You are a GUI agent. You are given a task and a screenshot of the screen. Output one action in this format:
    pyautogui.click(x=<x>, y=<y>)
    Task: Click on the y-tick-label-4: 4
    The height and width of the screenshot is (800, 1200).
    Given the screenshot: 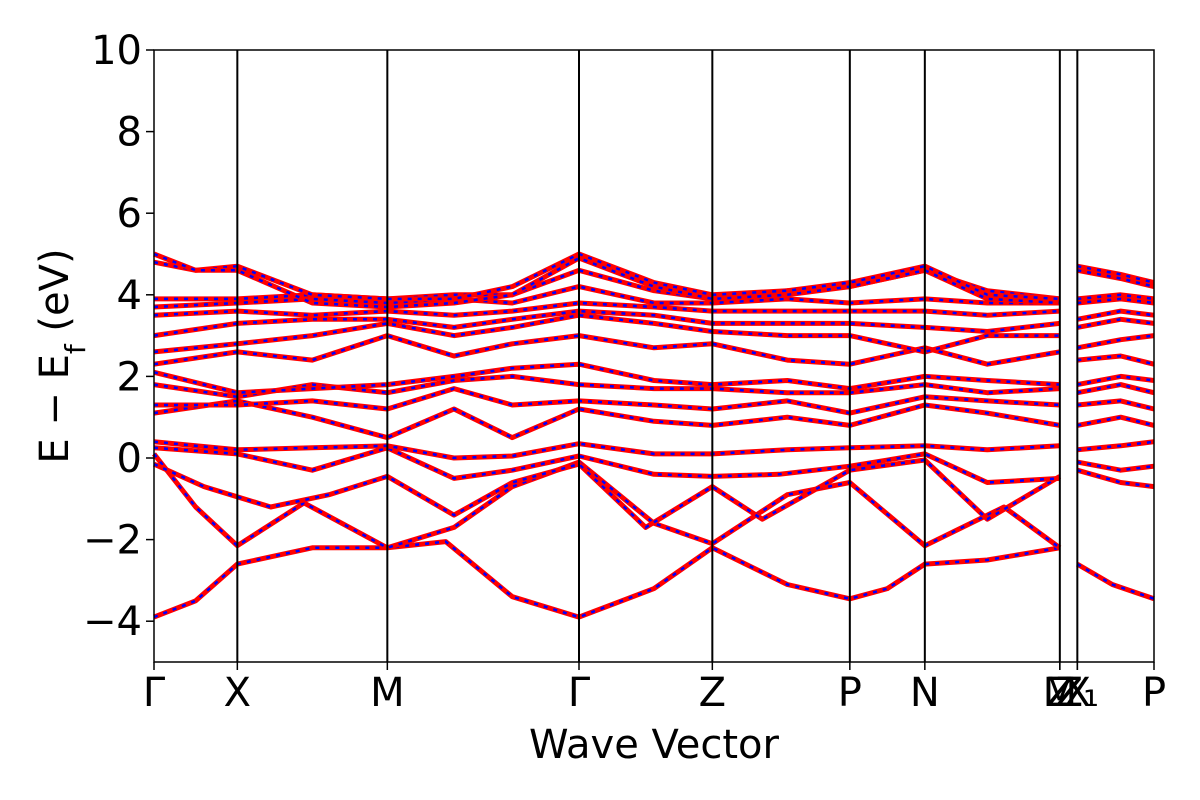 What is the action you would take?
    pyautogui.click(x=129, y=296)
    